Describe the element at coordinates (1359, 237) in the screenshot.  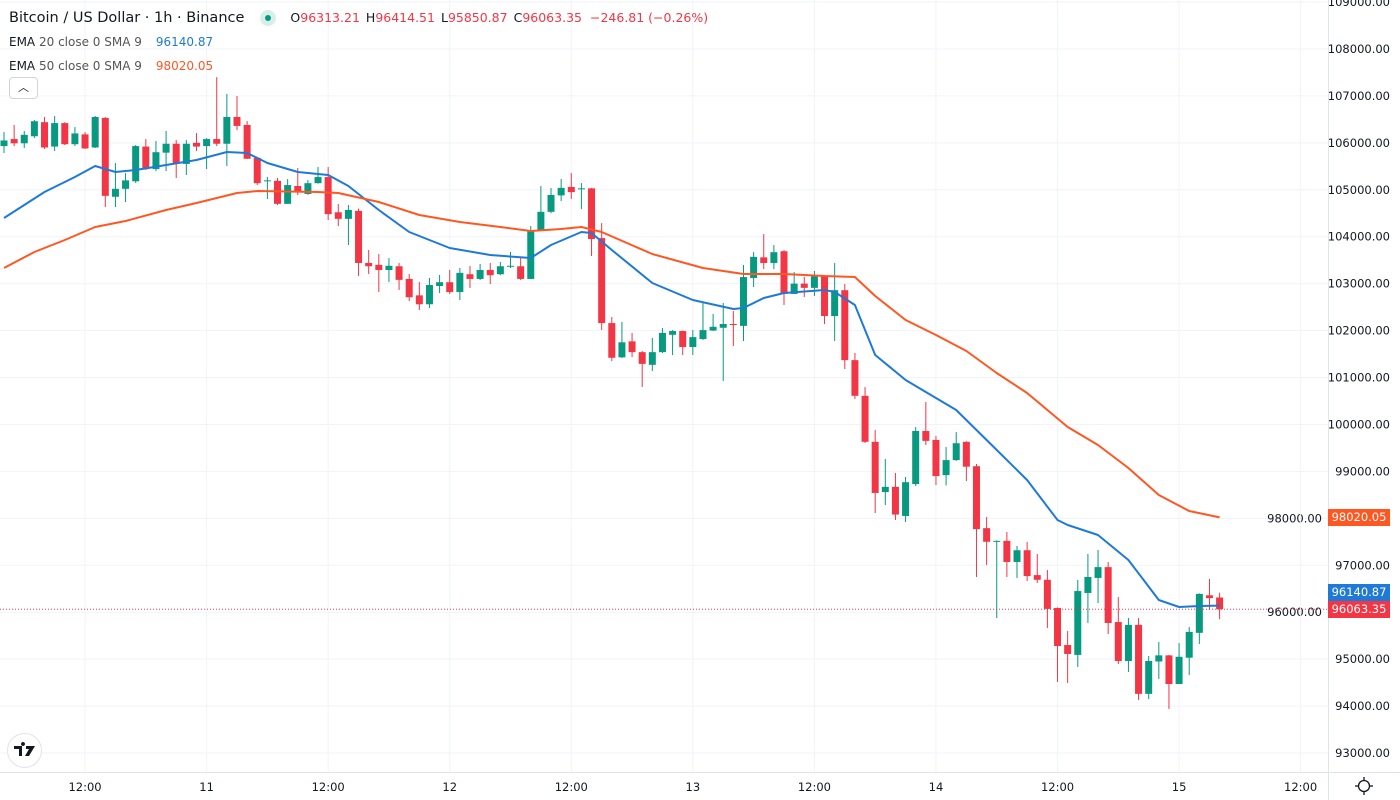
I see `y-tick-label: 104000.00` at that location.